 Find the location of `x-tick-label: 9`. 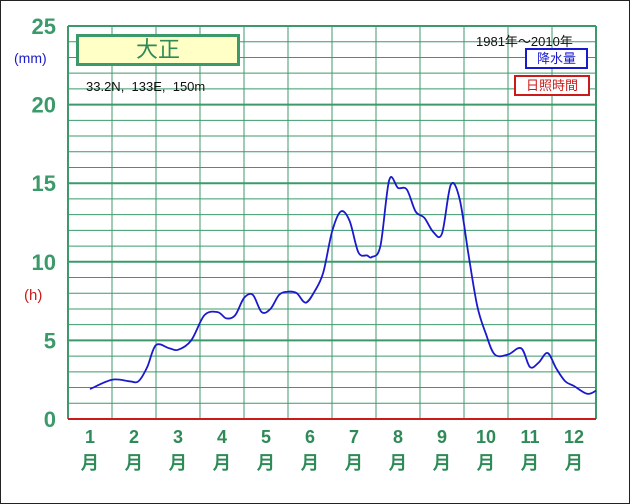

x-tick-label: 9 is located at coordinates (442, 437).